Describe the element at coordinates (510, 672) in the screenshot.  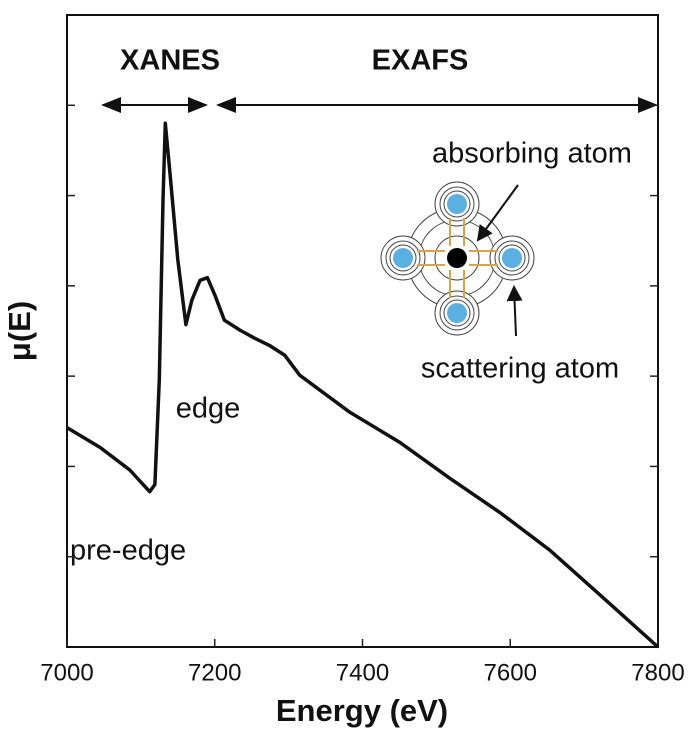
I see `x-tick-label: 7600` at that location.